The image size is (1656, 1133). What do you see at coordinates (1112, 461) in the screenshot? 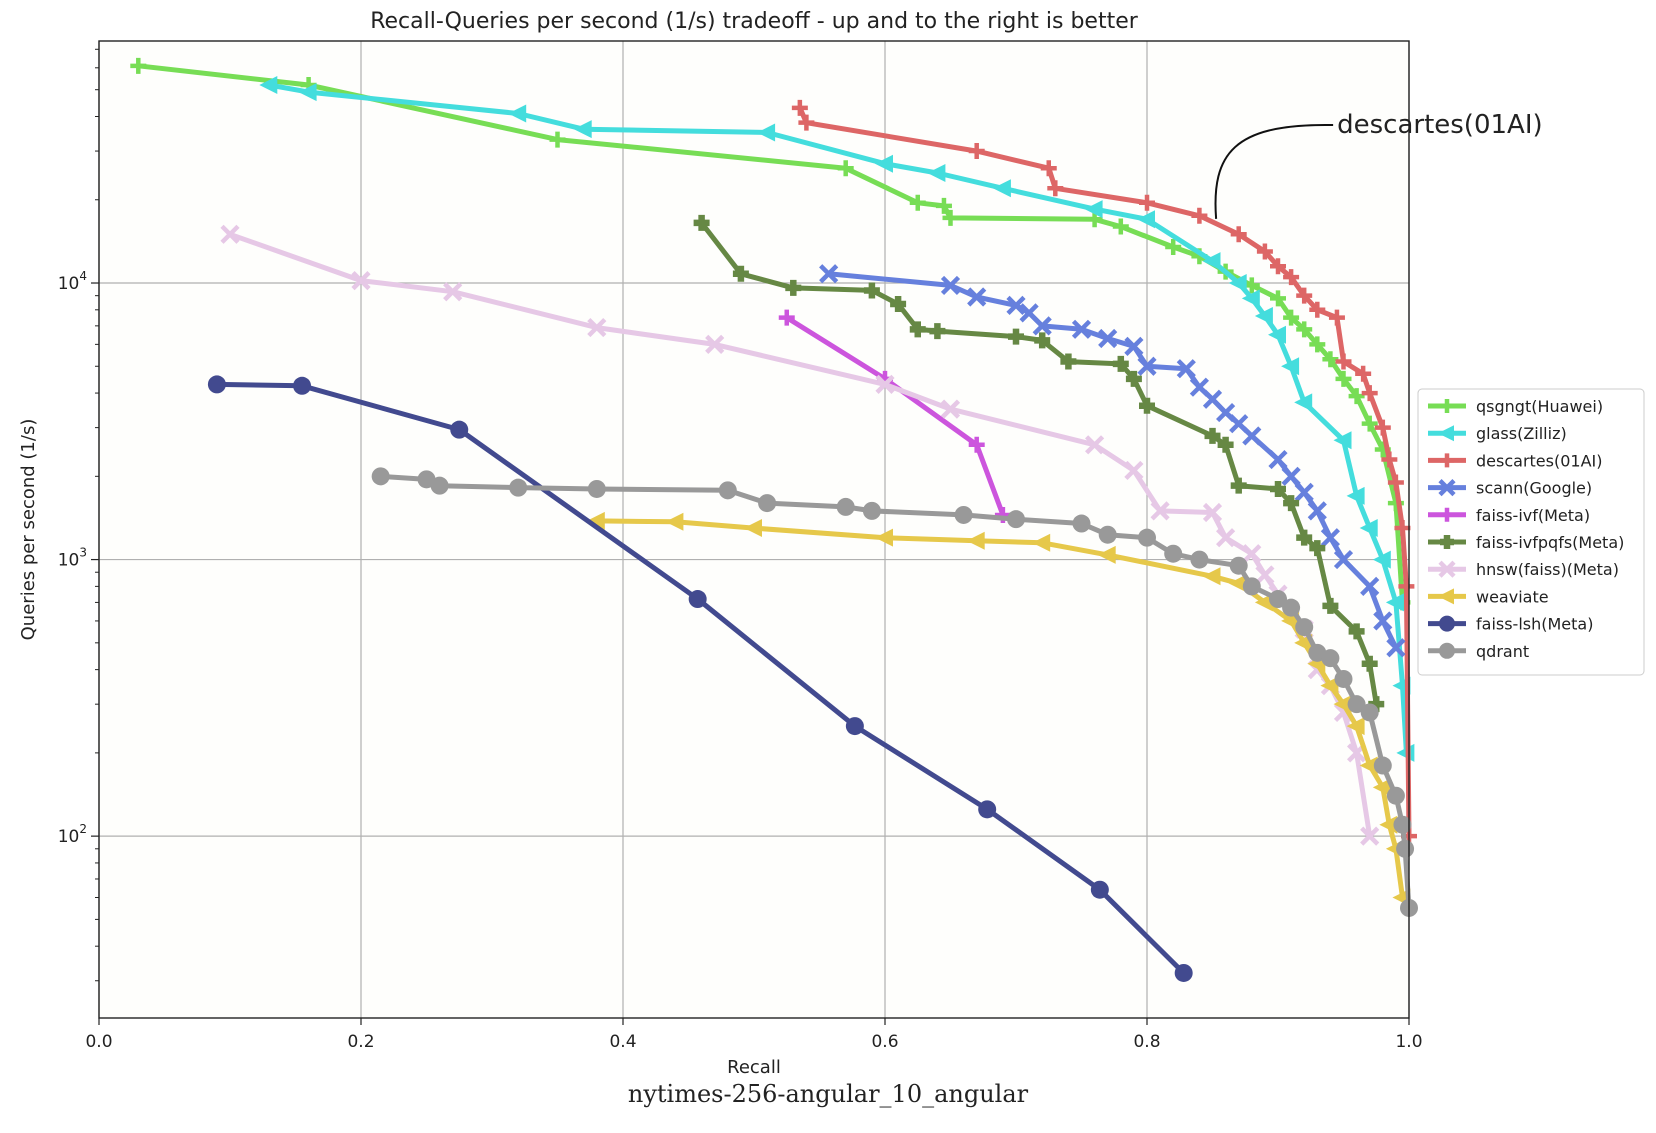
I see `series-scann-google` at bounding box center [1112, 461].